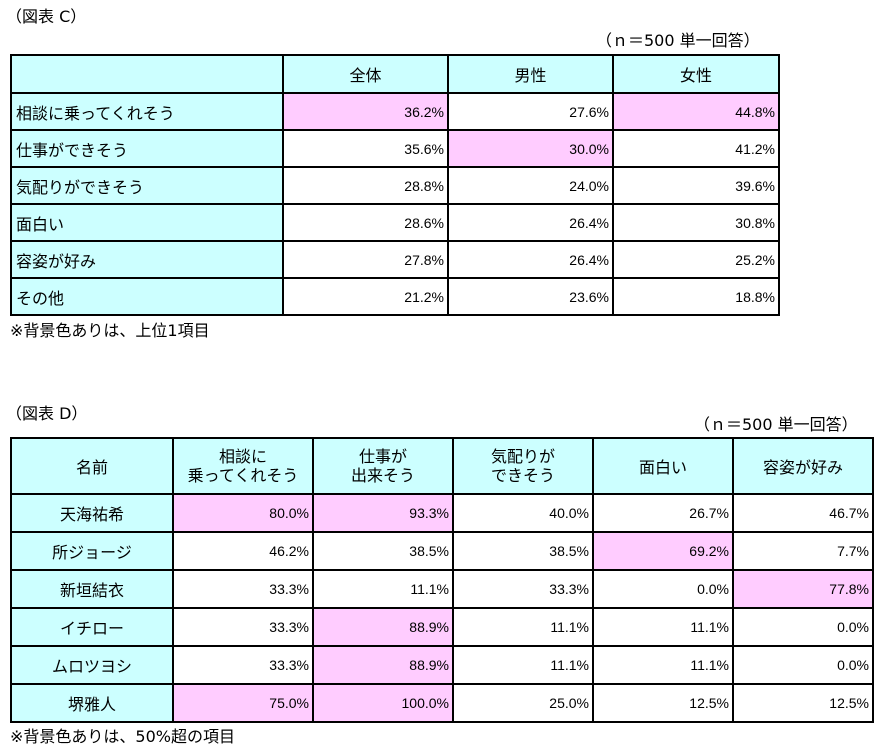 Image resolution: width=881 pixels, height=752 pixels. I want to click on table-row: 容姿が好み 27.8% 26.4% 25.2%, so click(395, 259).